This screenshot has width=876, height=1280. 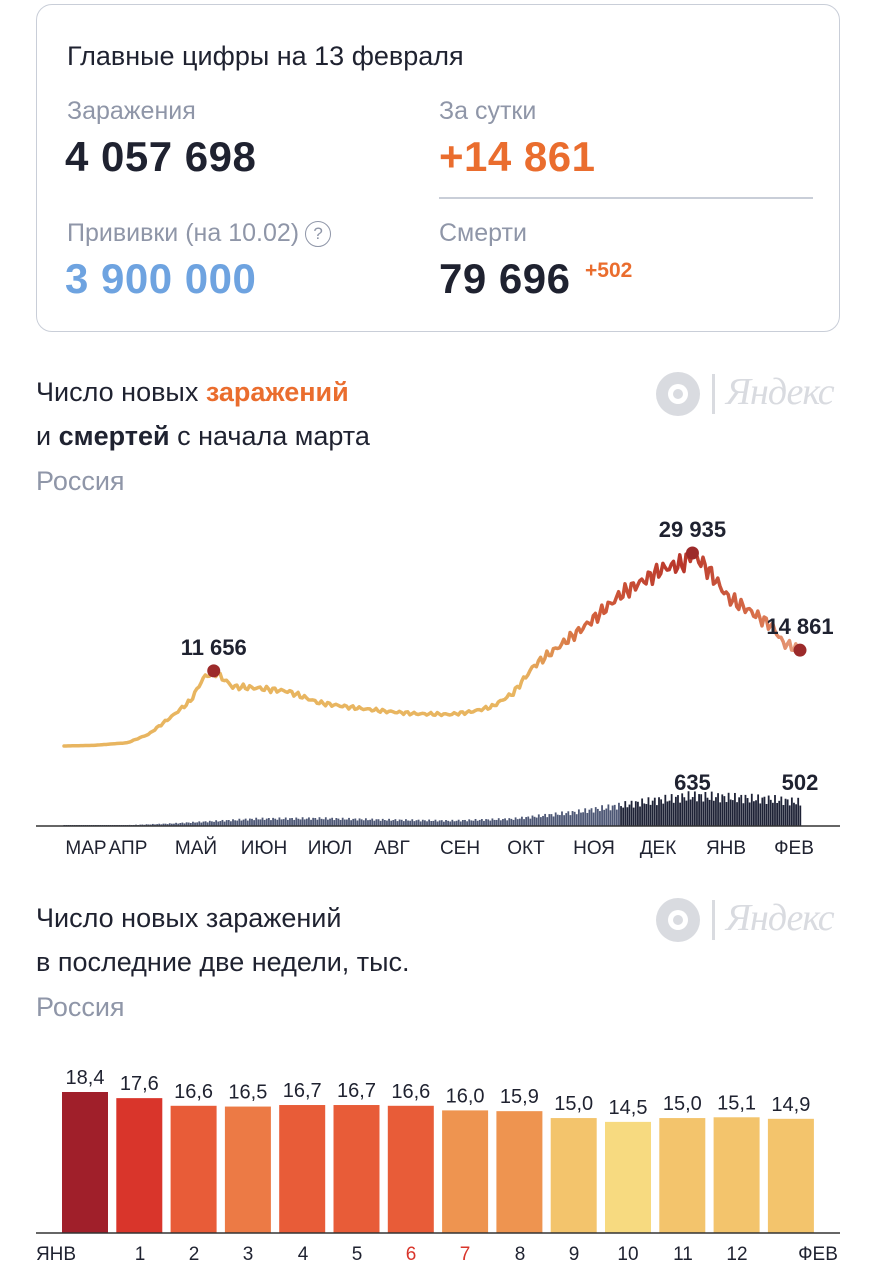 What do you see at coordinates (318, 234) in the screenshot?
I see `question-circle-icon: ?` at bounding box center [318, 234].